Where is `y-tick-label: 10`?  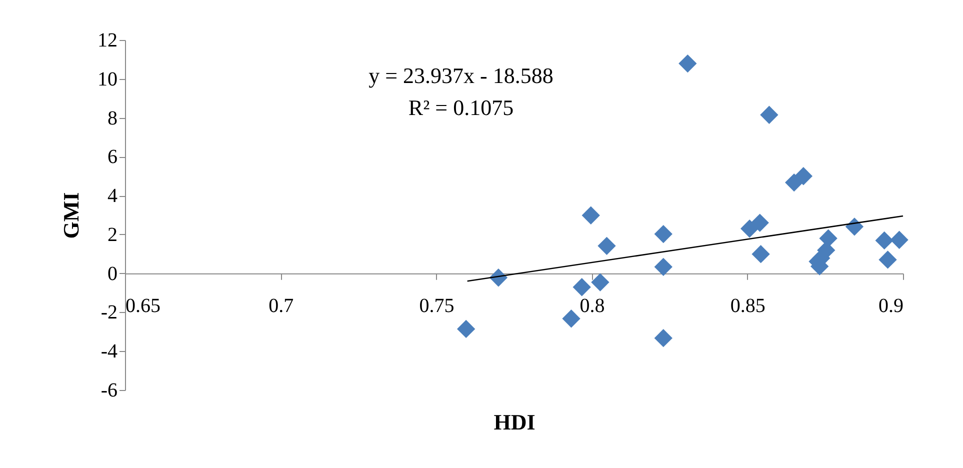
y-tick-label: 10 is located at coordinates (108, 79).